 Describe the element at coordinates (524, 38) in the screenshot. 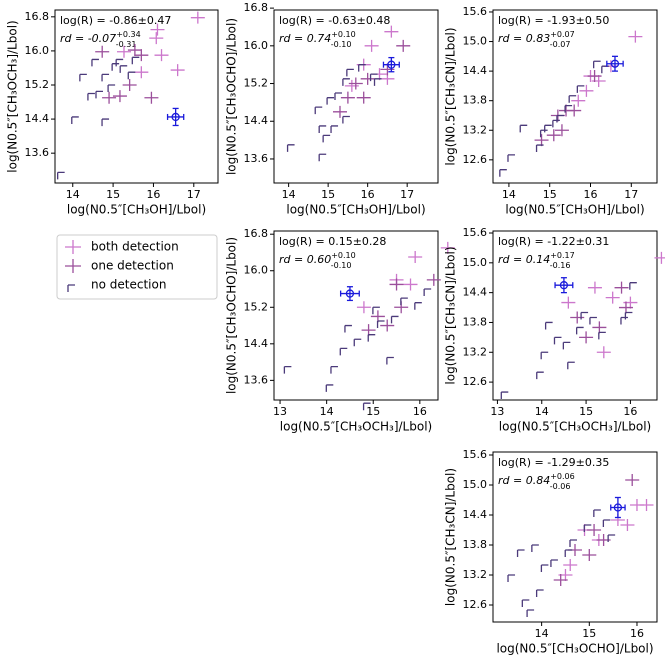

I see `rd-value: rd = 0.83` at that location.